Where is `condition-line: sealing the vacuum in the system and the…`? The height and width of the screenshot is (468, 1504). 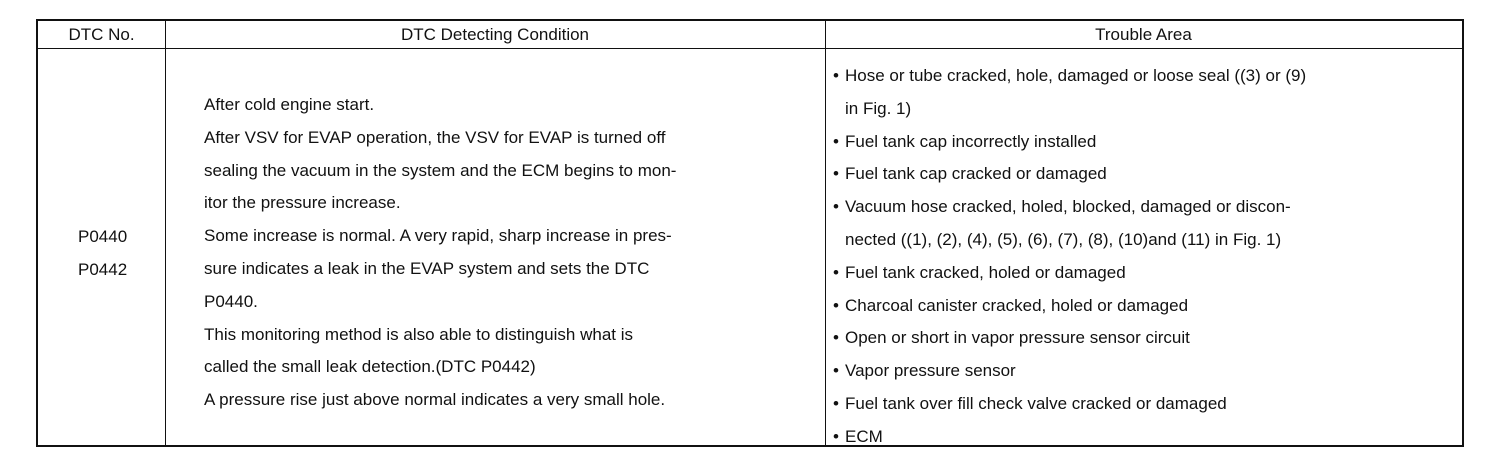
condition-line: sealing the vacuum in the system and the… is located at coordinates (440, 170).